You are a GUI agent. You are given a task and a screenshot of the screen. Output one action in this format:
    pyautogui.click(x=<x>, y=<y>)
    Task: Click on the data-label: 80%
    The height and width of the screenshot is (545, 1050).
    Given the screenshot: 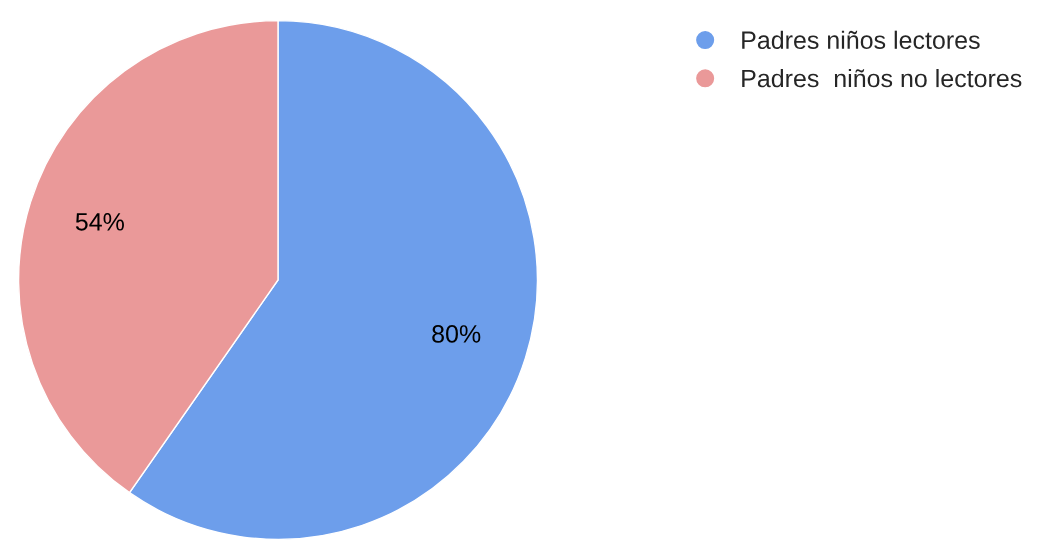 What is the action you would take?
    pyautogui.click(x=456, y=334)
    